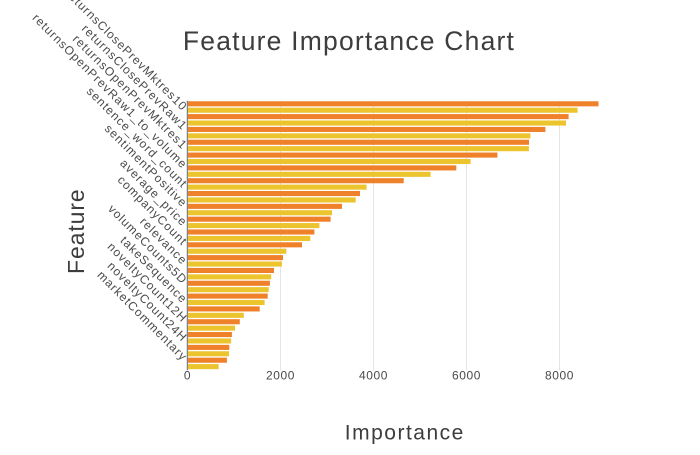  I want to click on svg-text: Feature Importance Chart, so click(349, 41).